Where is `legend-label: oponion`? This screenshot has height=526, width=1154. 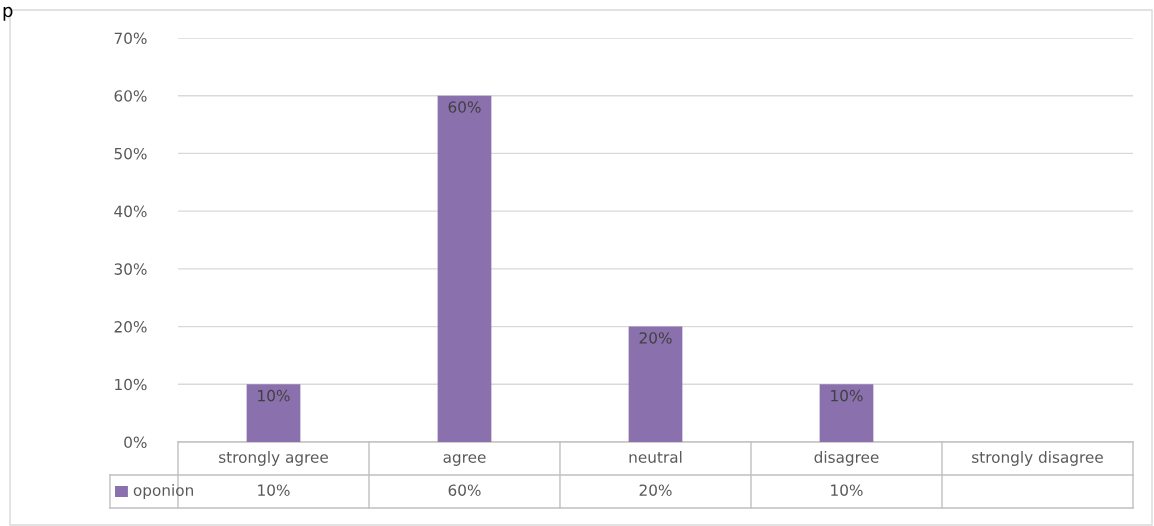 legend-label: oponion is located at coordinates (163, 491).